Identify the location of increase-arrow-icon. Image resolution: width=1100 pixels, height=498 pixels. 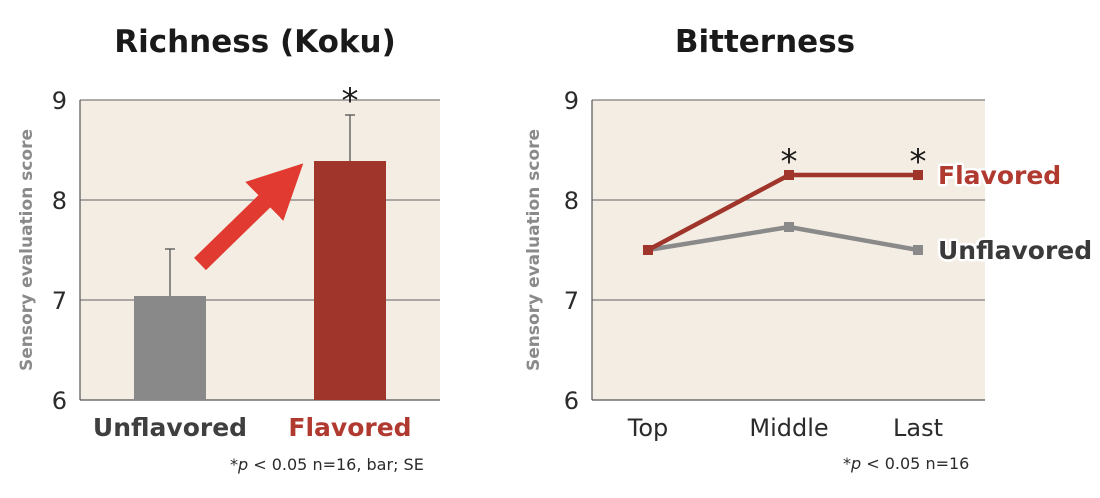
(249, 217).